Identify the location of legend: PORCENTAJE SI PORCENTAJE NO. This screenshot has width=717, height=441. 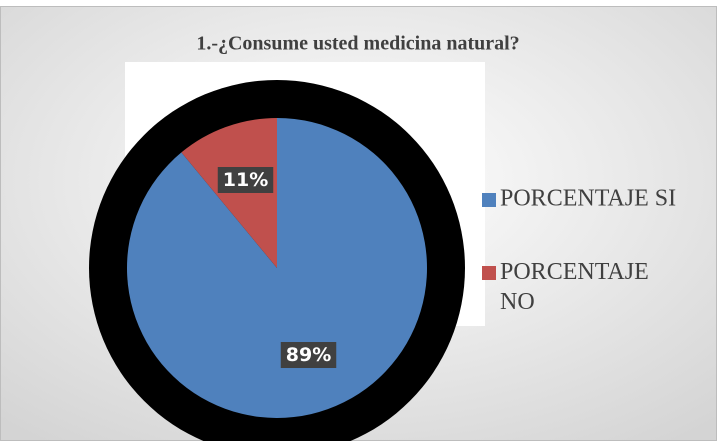
(579, 250).